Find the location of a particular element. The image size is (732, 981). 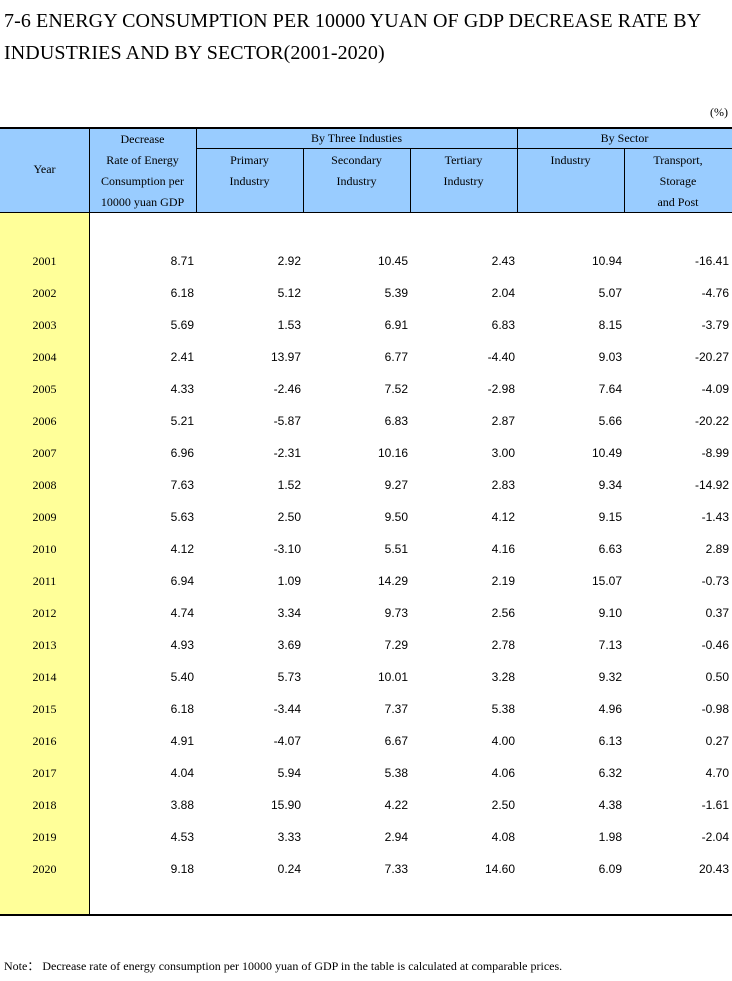

cell-primary: 3.34 is located at coordinates (289, 613).